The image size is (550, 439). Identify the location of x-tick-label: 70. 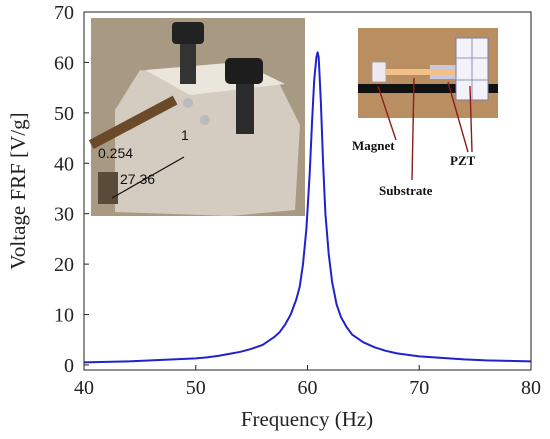
(419, 388).